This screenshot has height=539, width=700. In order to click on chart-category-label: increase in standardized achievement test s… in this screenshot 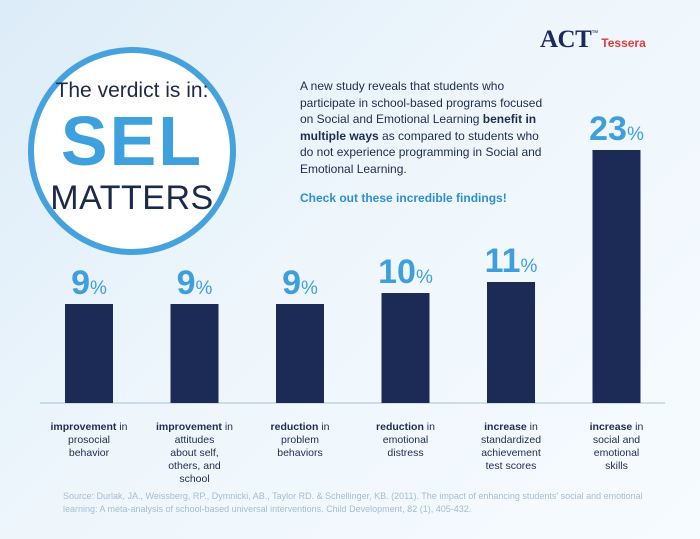, I will do `click(511, 446)`.